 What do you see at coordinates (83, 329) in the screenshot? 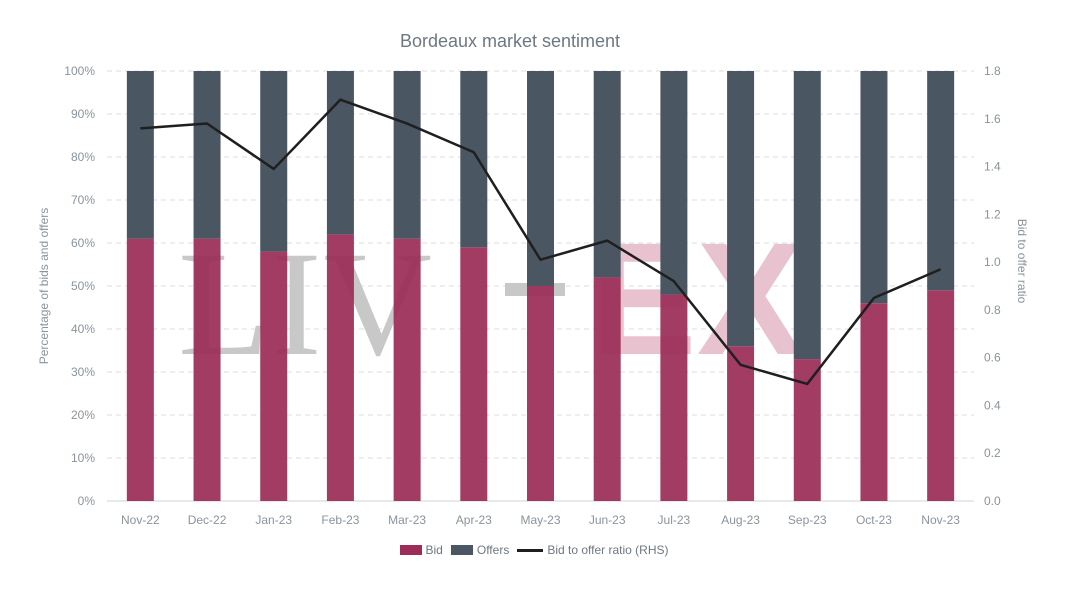
I see `y-tick-label: 40%` at bounding box center [83, 329].